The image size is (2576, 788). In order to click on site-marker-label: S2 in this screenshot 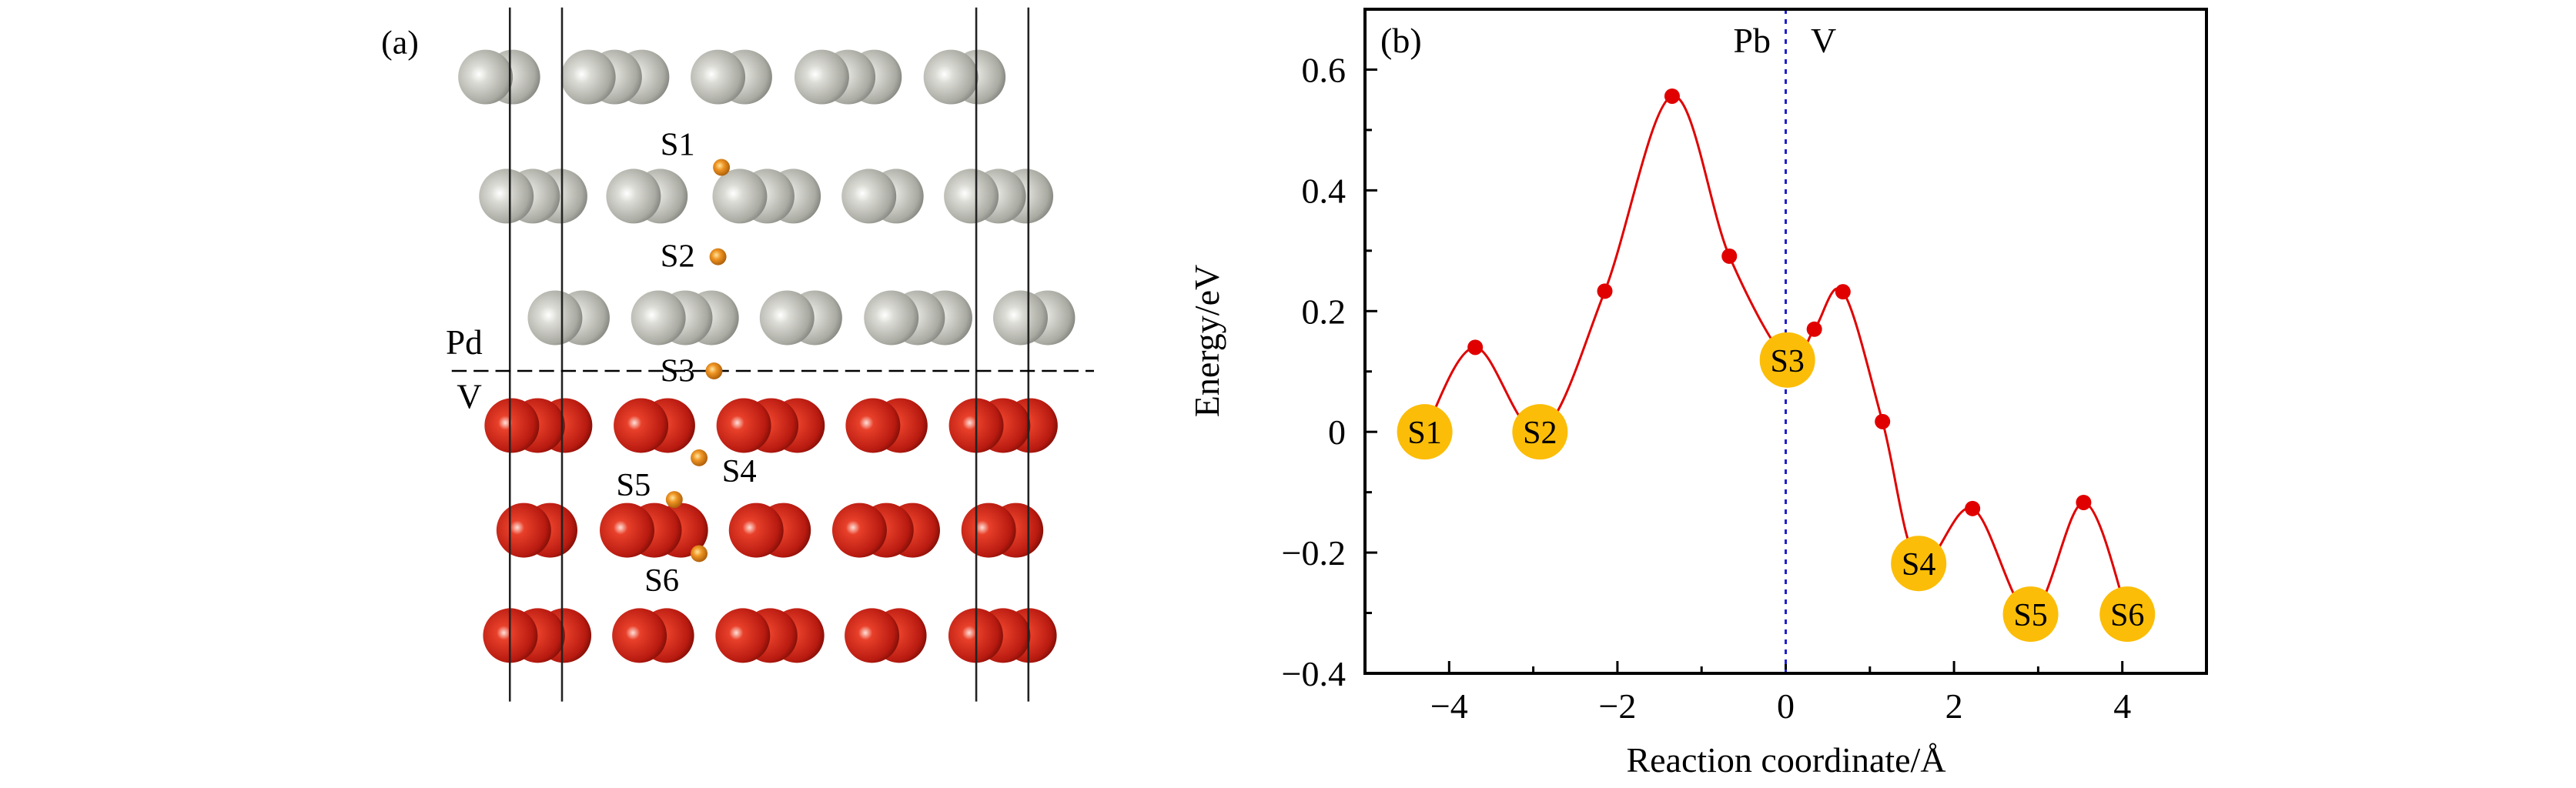, I will do `click(1540, 433)`.